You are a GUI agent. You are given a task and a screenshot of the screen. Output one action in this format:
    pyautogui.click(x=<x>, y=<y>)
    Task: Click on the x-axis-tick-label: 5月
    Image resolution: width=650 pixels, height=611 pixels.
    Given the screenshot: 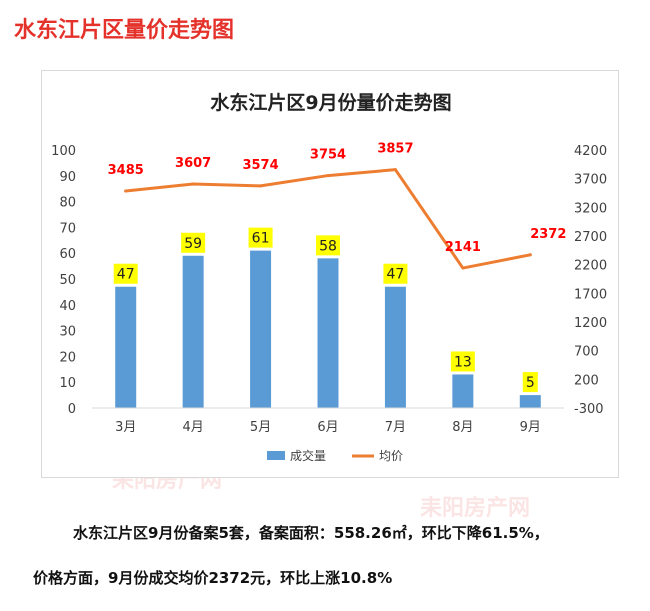 What is the action you would take?
    pyautogui.click(x=260, y=427)
    